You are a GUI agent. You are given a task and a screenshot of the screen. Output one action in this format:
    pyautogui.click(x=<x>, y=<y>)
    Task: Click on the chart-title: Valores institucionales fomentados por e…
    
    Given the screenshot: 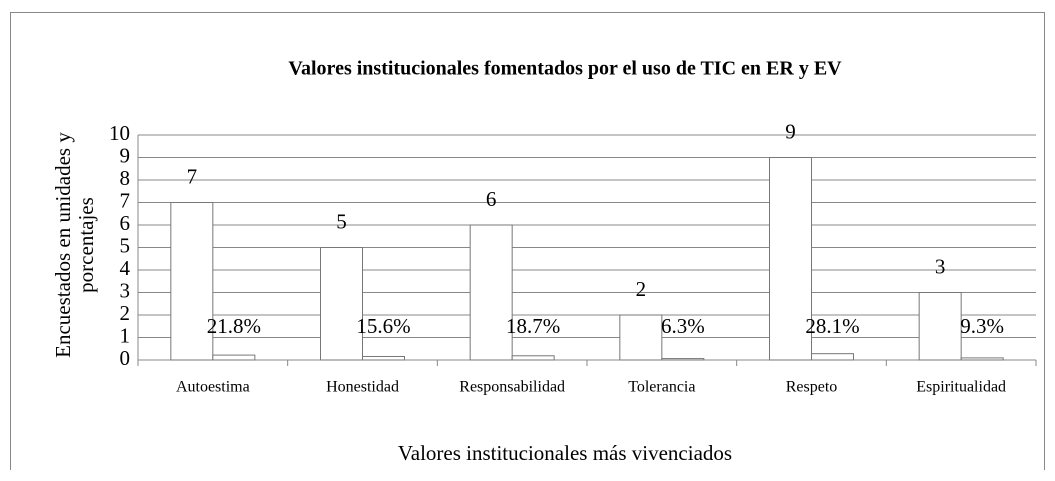 What is the action you would take?
    pyautogui.click(x=565, y=69)
    